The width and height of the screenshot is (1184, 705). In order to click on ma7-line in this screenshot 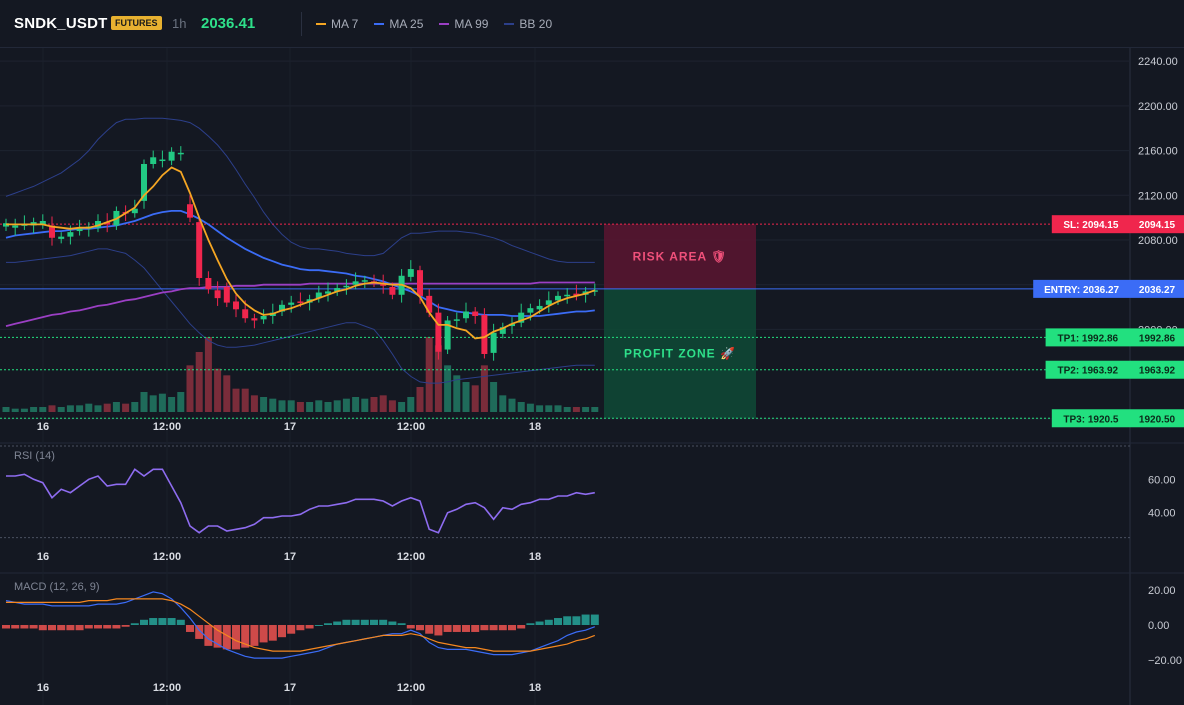, I will do `click(301, 253)`.